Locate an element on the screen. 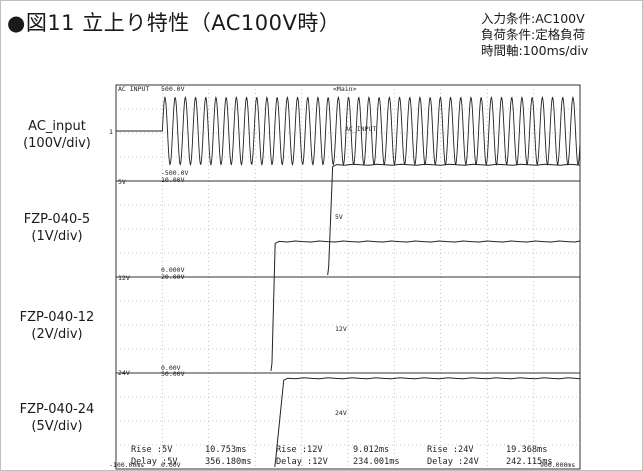 Image resolution: width=643 pixels, height=471 pixels. trace-ac-input is located at coordinates (348, 131).